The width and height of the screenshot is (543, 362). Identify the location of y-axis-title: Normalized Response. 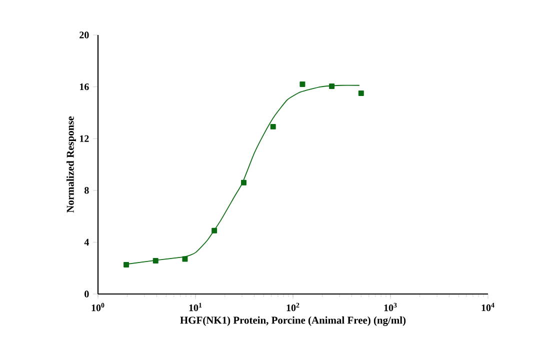
(71, 164).